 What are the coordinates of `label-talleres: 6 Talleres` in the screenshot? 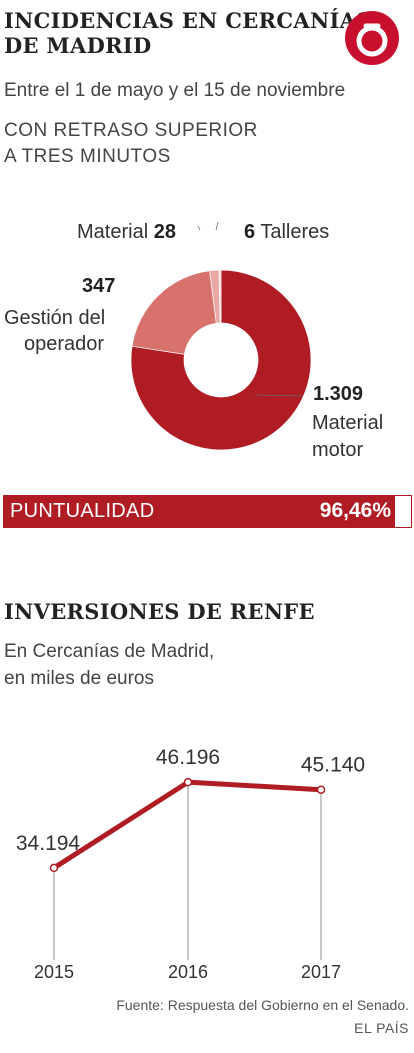 It's located at (287, 232).